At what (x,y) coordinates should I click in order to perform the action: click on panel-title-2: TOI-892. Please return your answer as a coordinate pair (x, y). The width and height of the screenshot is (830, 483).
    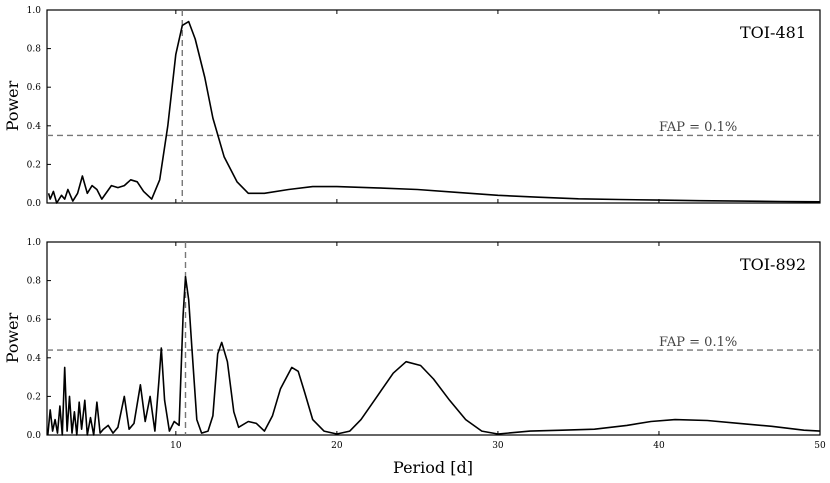
    Looking at the image, I should click on (773, 264).